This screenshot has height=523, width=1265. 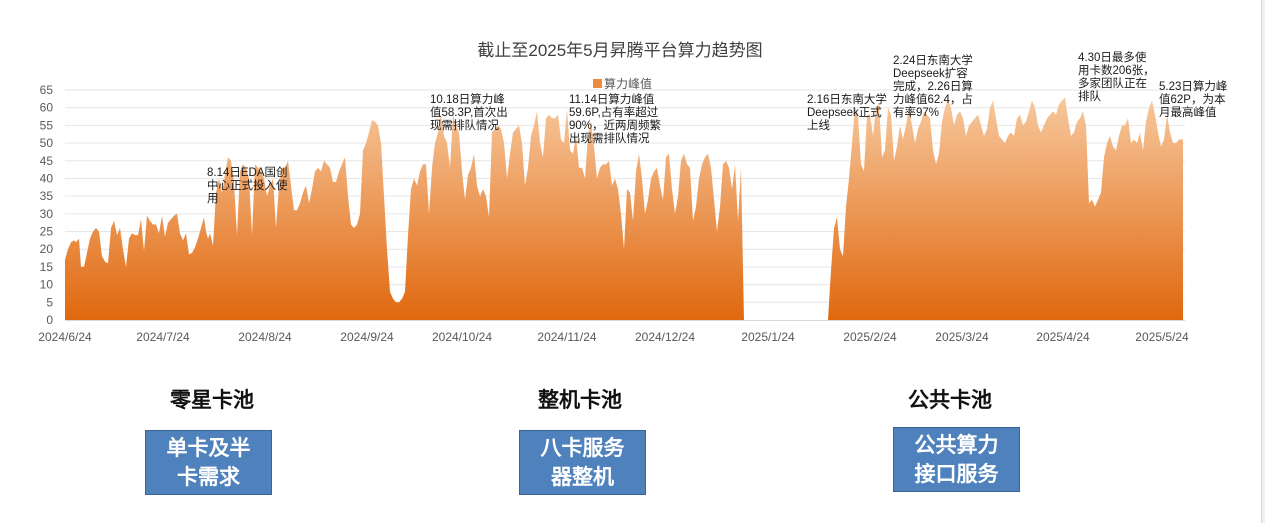 What do you see at coordinates (47, 143) in the screenshot?
I see `y-tick-label: 50` at bounding box center [47, 143].